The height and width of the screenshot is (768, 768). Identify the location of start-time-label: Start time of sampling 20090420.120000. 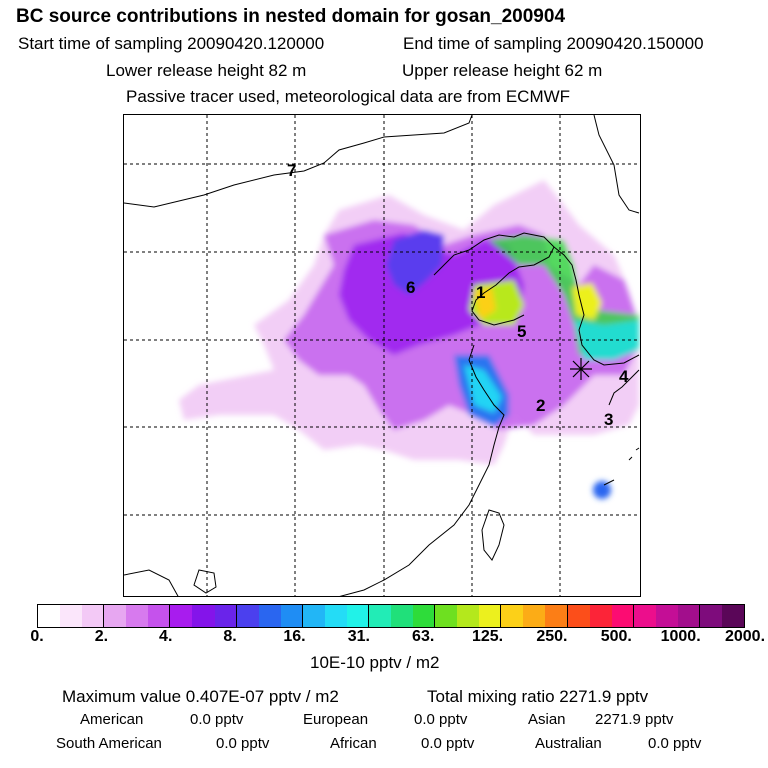
(171, 43).